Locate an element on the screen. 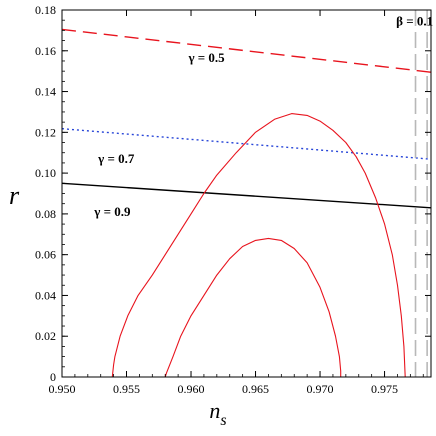 This screenshot has height=436, width=436. x-tick-label: 0.975 is located at coordinates (384, 389).